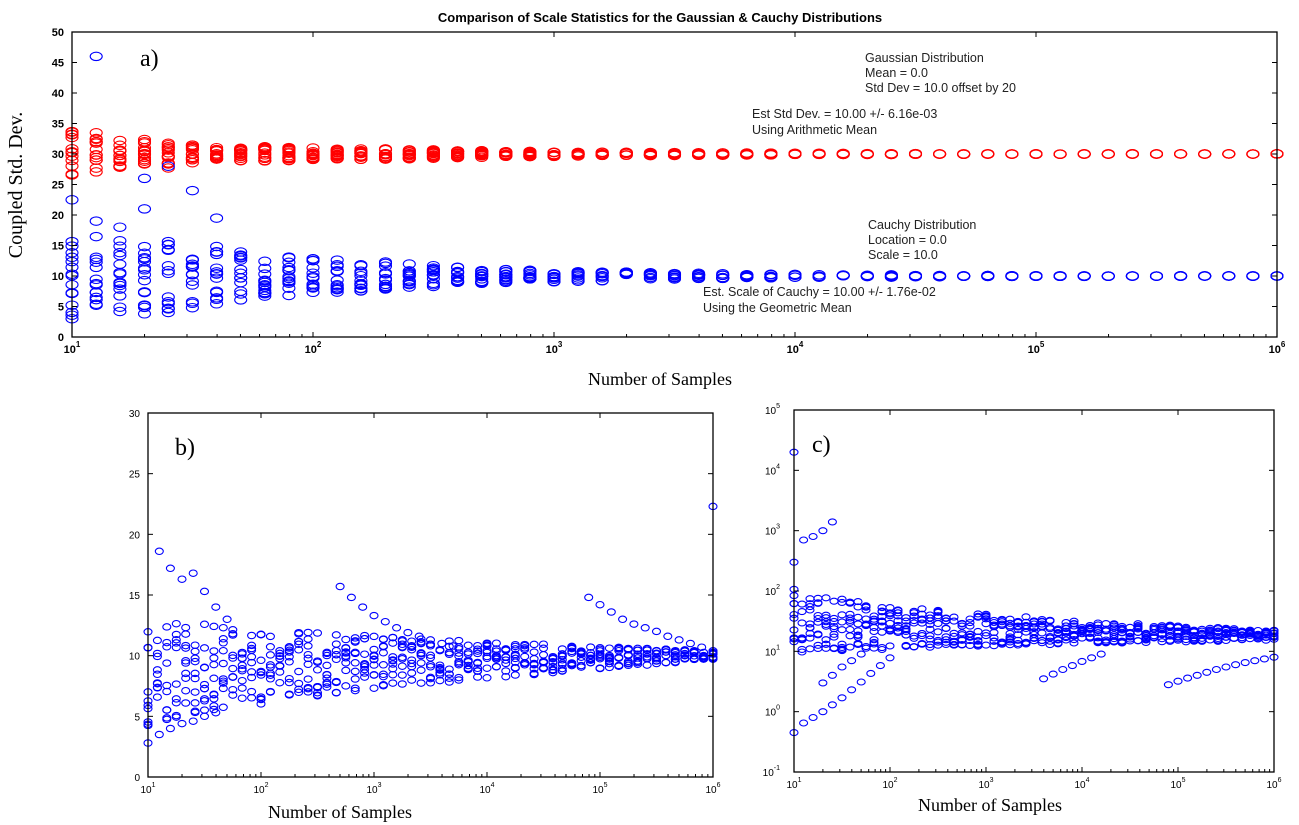 The width and height of the screenshot is (1299, 825). I want to click on chart-a-xtick-label: 106, so click(1277, 348).